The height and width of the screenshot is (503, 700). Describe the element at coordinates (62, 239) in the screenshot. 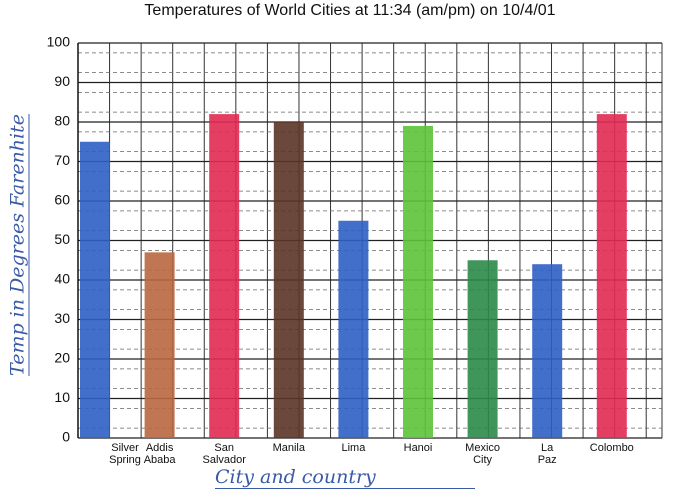

I see `y-tick-label: 50` at that location.